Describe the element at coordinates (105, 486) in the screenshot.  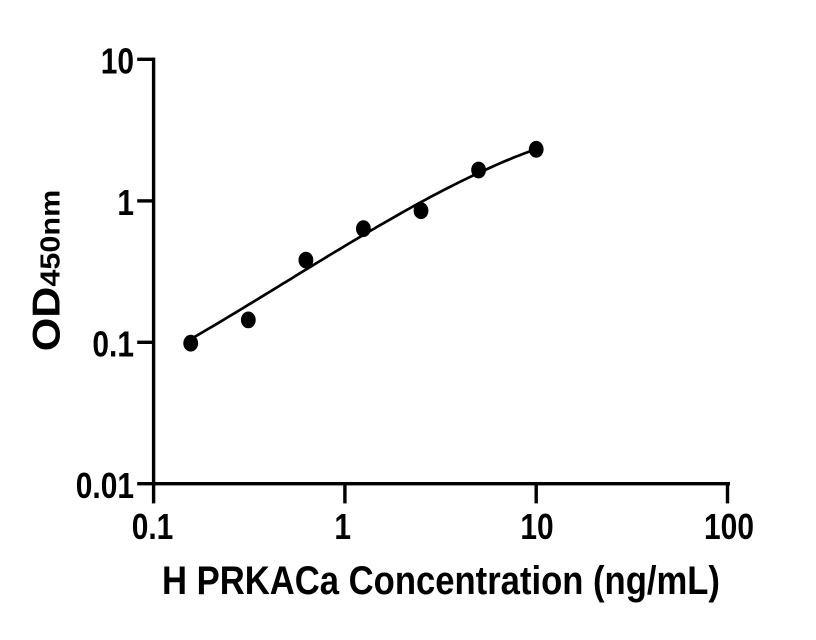
I see `svg-text: 0.01` at that location.